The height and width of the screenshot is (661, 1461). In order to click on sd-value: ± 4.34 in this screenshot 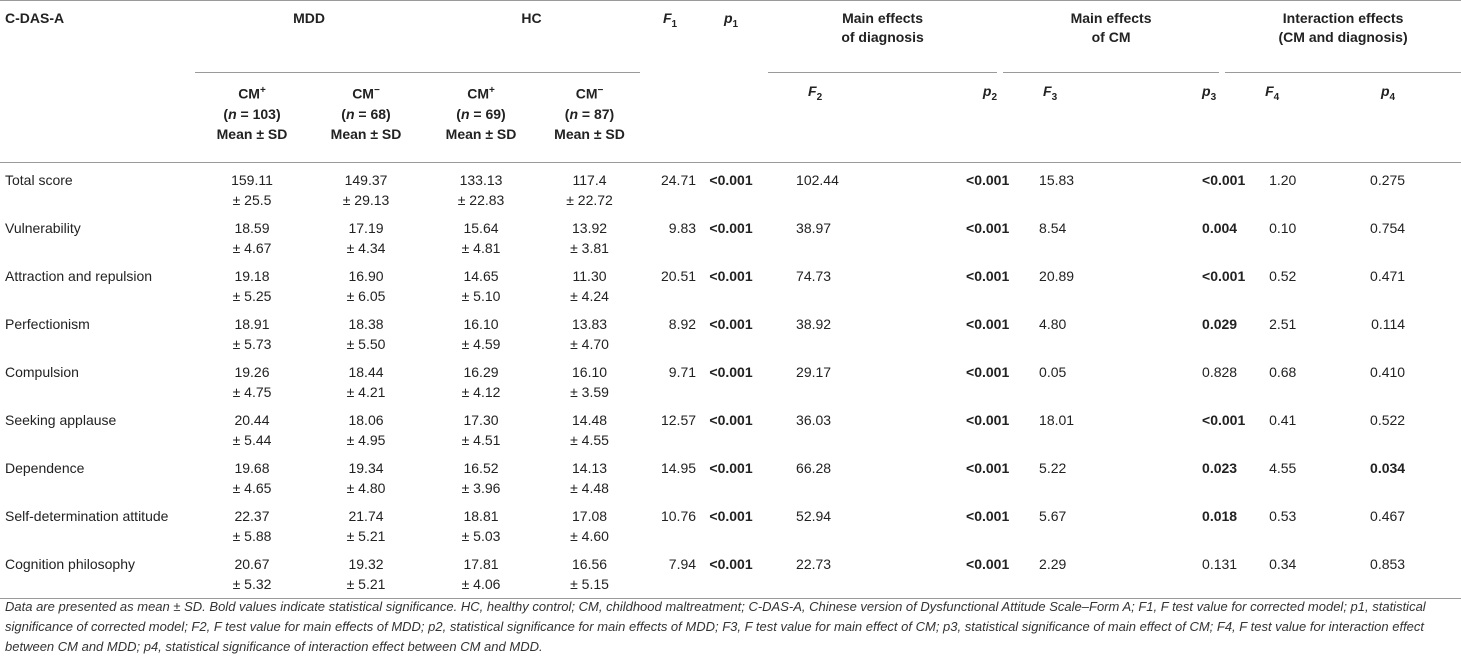, I will do `click(366, 248)`.